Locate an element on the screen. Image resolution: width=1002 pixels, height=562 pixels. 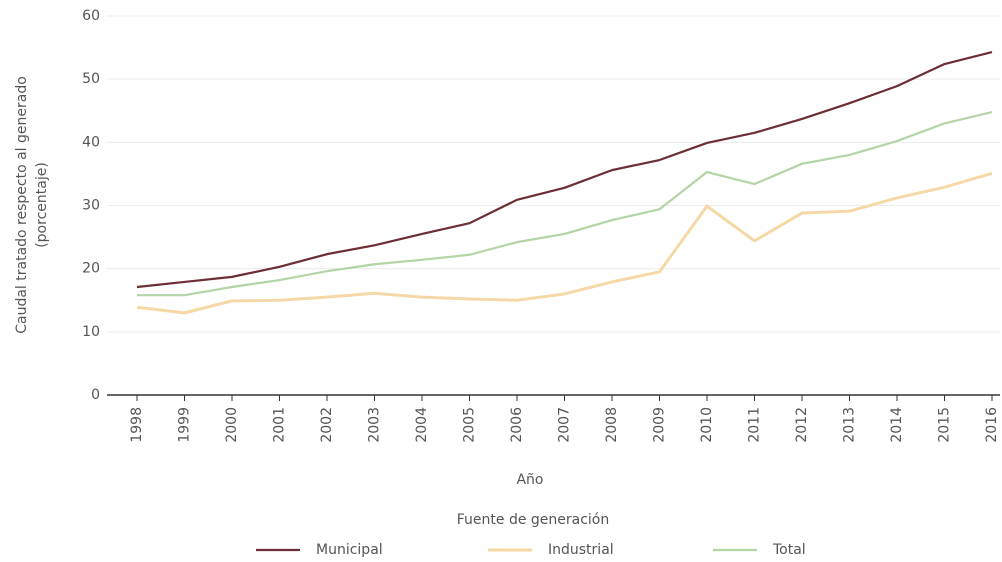
legend-title: Fuente de generación is located at coordinates (533, 520).